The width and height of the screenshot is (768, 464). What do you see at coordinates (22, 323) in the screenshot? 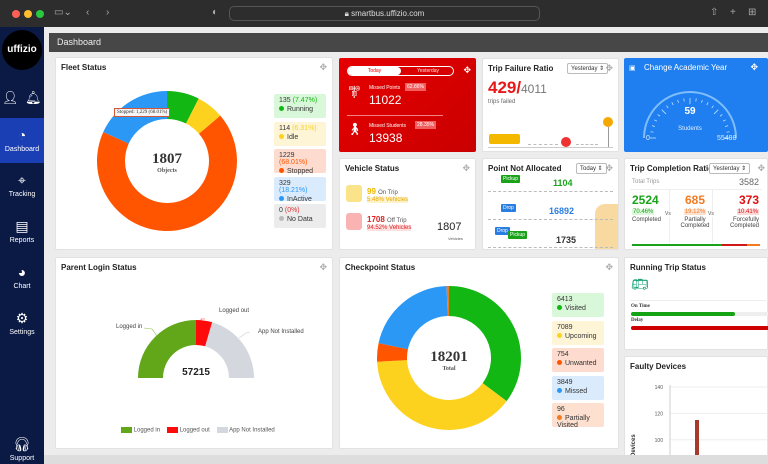
I see `sidebar-item-settings: ⚙︎ Settings` at bounding box center [22, 323].